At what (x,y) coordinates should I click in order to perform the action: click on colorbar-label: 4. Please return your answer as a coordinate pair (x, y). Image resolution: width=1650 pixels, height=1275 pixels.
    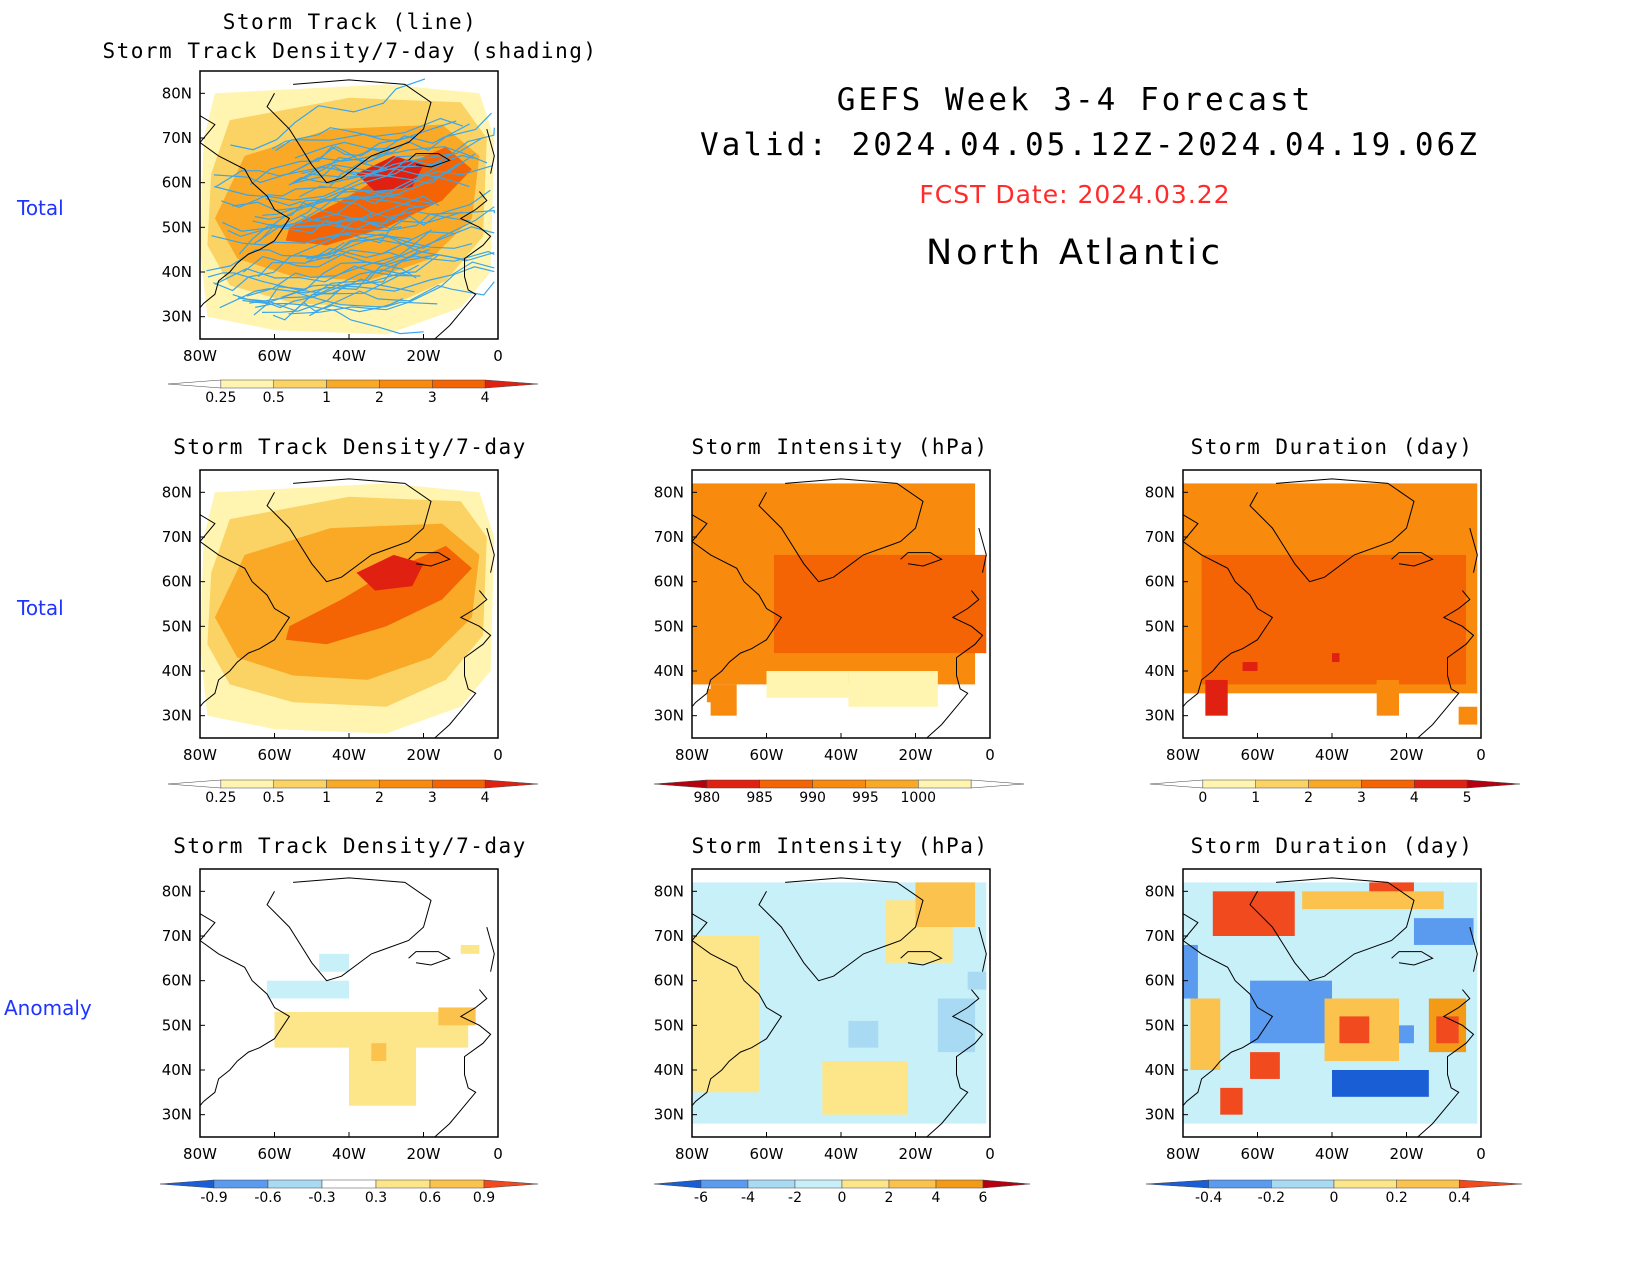
    Looking at the image, I should click on (485, 398).